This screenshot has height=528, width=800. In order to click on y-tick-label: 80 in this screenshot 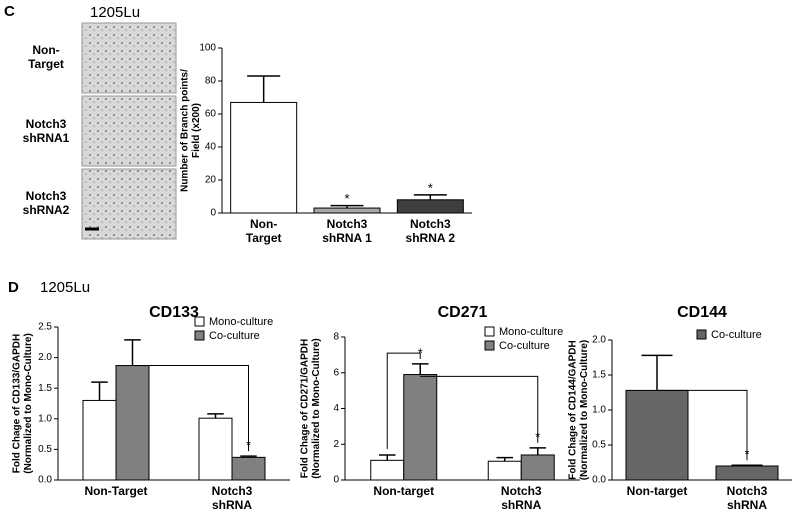, I will do `click(211, 81)`.